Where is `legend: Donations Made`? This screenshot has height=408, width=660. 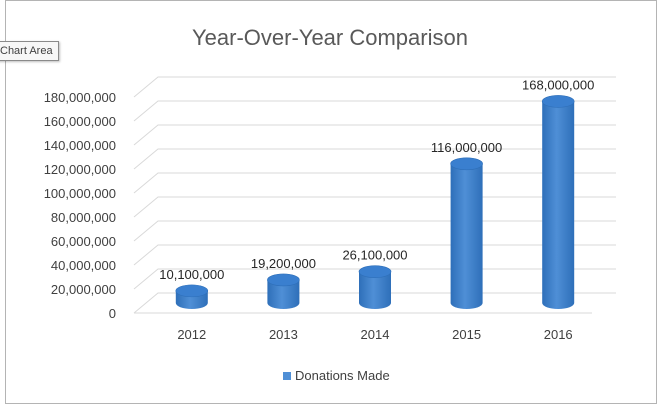 legend: Donations Made is located at coordinates (336, 375).